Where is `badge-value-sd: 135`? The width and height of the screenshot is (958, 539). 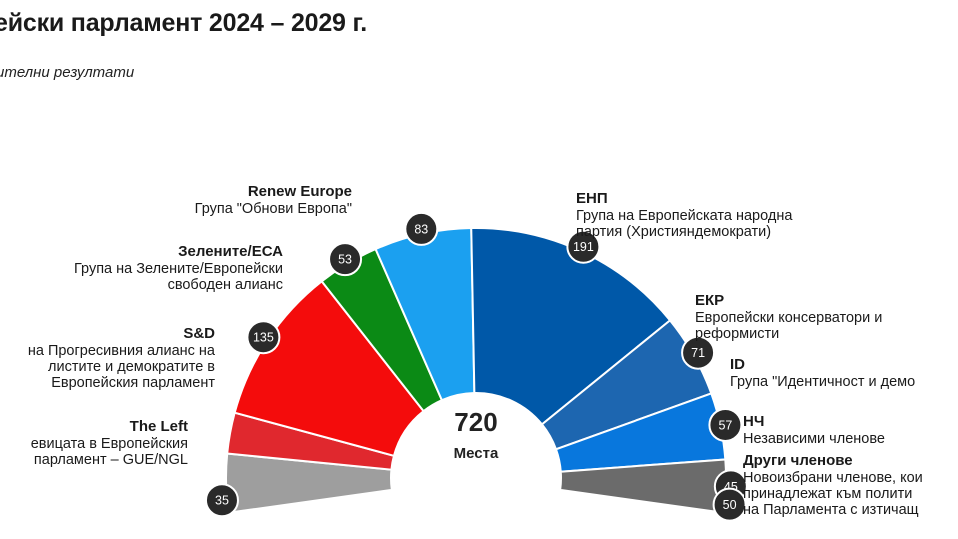
badge-value-sd: 135 is located at coordinates (263, 338).